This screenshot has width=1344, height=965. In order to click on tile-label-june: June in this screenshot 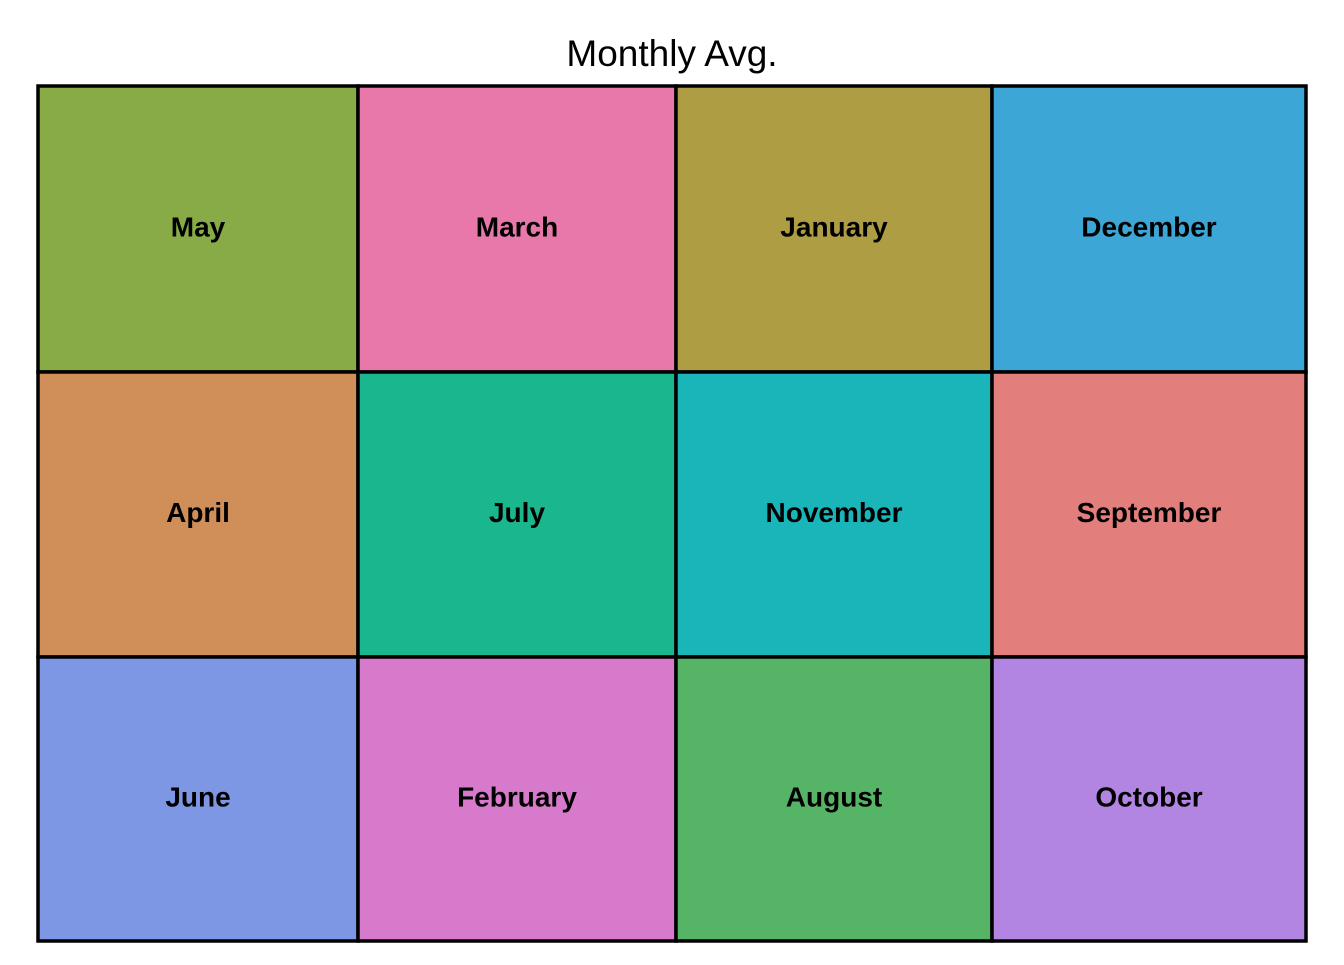, I will do `click(197, 796)`.